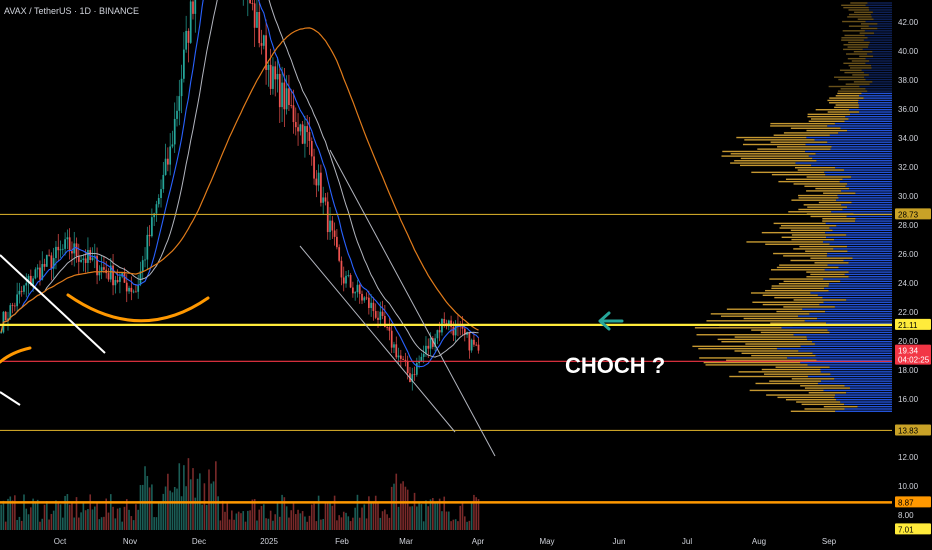 The image size is (932, 550). Describe the element at coordinates (478, 541) in the screenshot. I see `time-tick-label: Apr` at that location.